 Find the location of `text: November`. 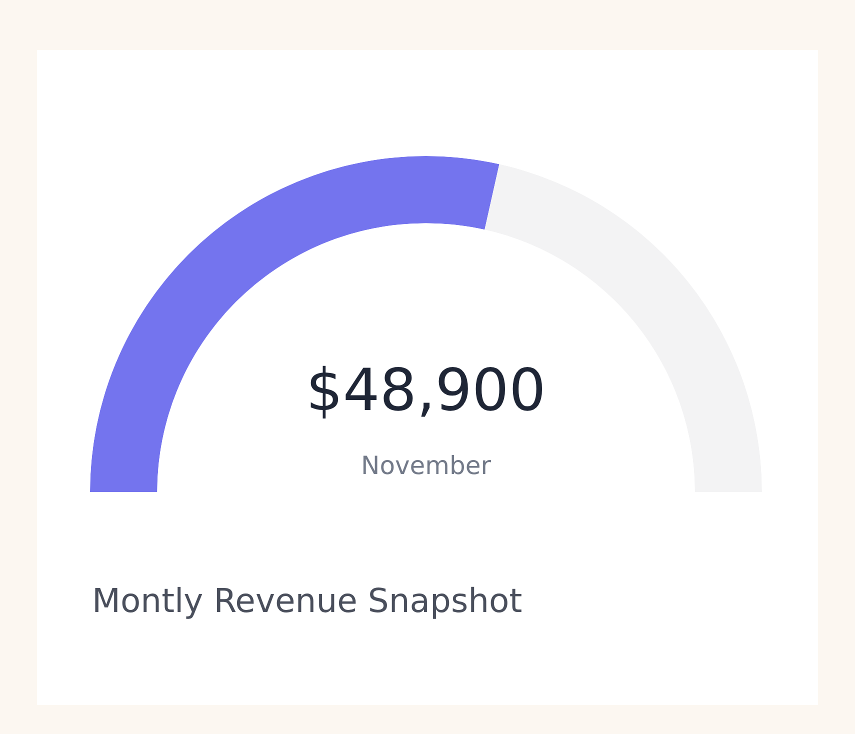

text: November is located at coordinates (426, 465).